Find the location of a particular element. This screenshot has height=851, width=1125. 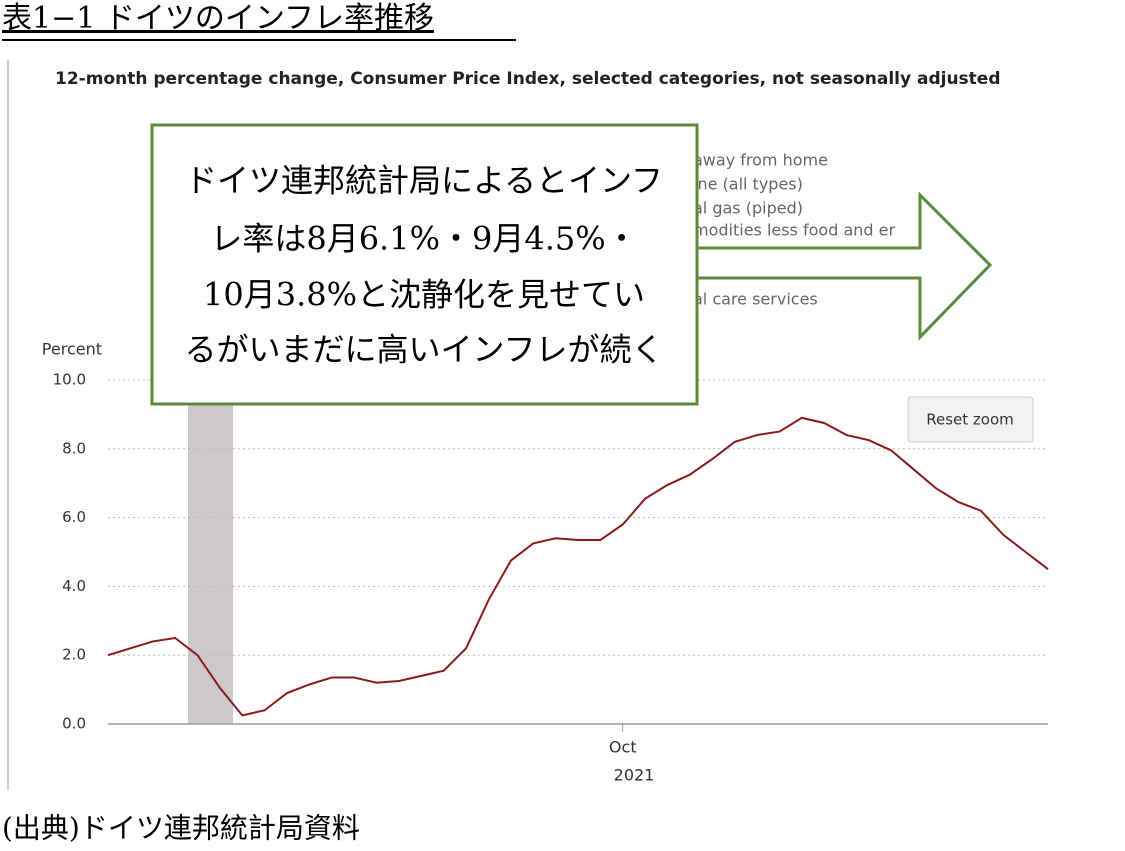

reset-zoom-label: Reset zoom is located at coordinates (970, 420).